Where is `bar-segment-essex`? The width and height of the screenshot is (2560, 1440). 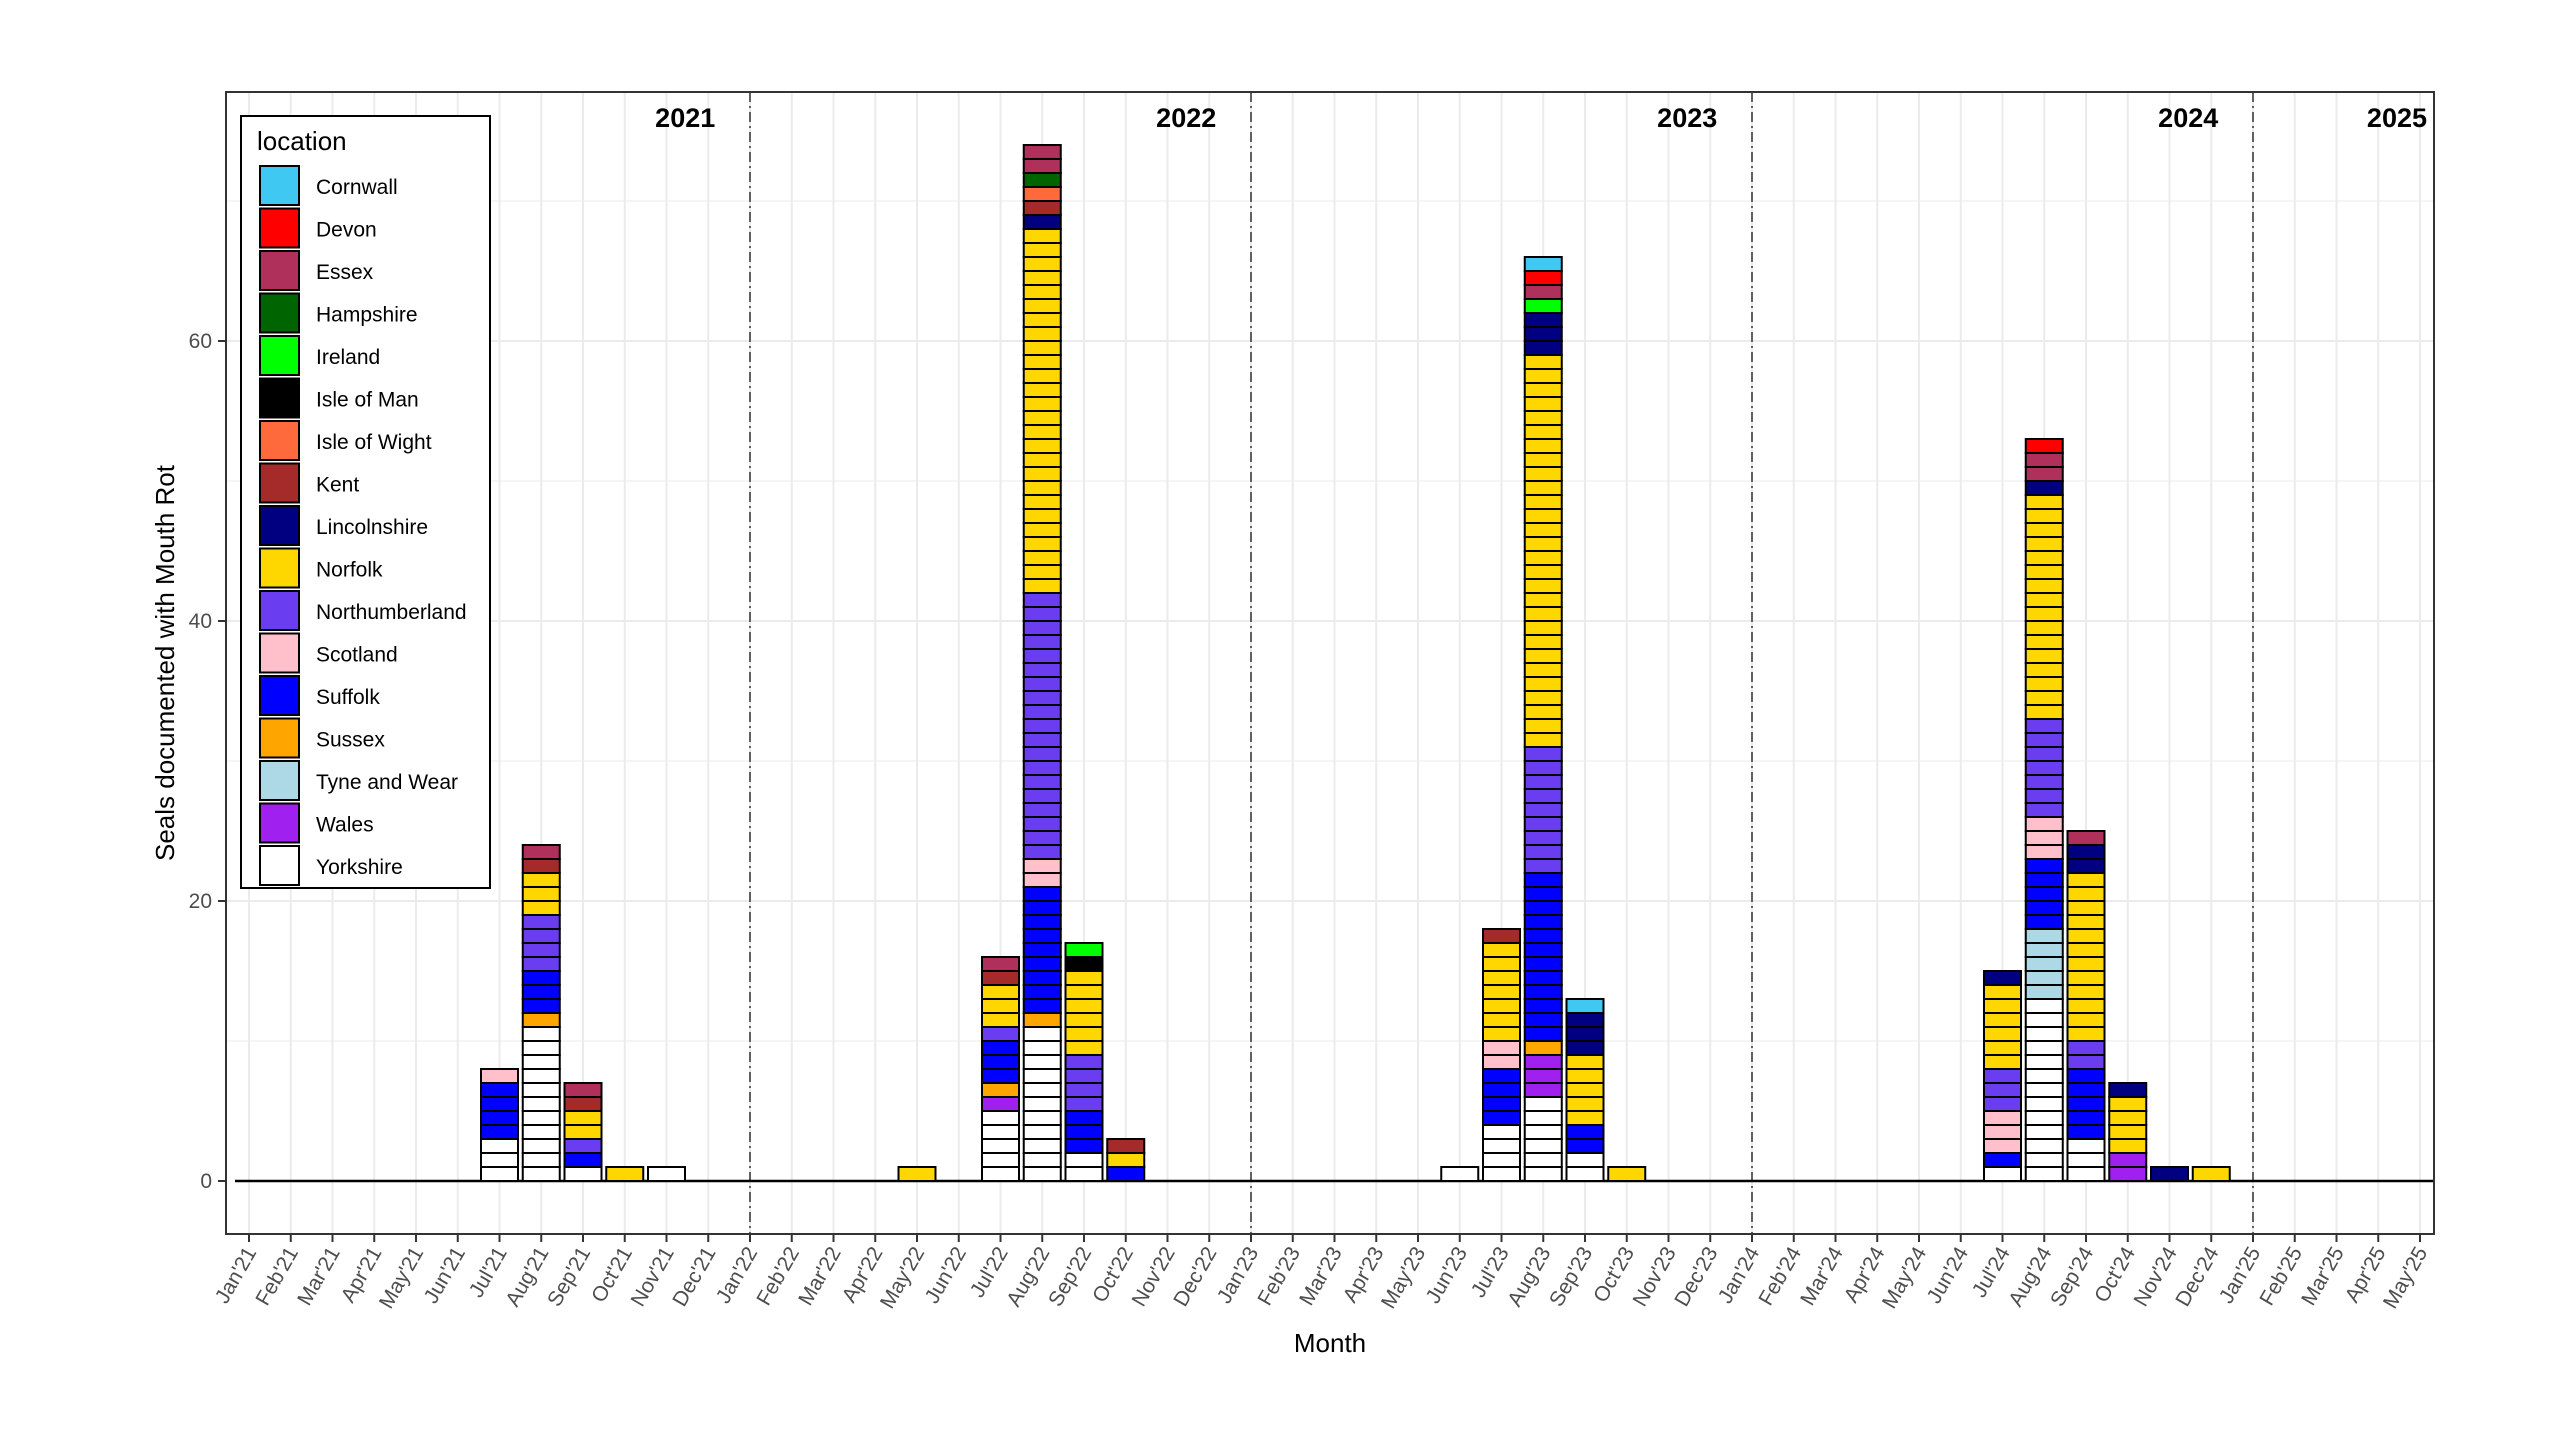 bar-segment-essex is located at coordinates (1042, 152).